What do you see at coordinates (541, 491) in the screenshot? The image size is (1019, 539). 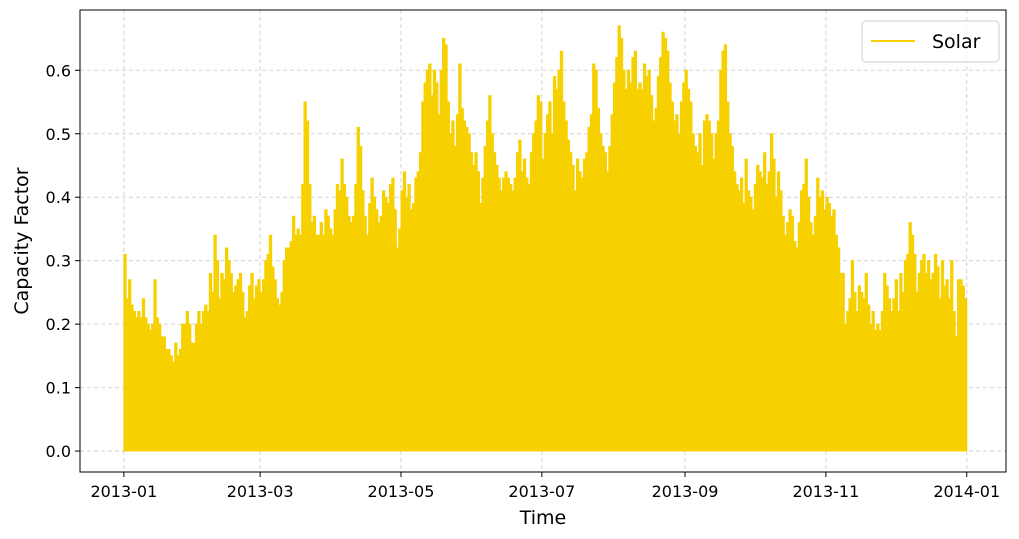 I see `x-tick-label: 2013-07` at bounding box center [541, 491].